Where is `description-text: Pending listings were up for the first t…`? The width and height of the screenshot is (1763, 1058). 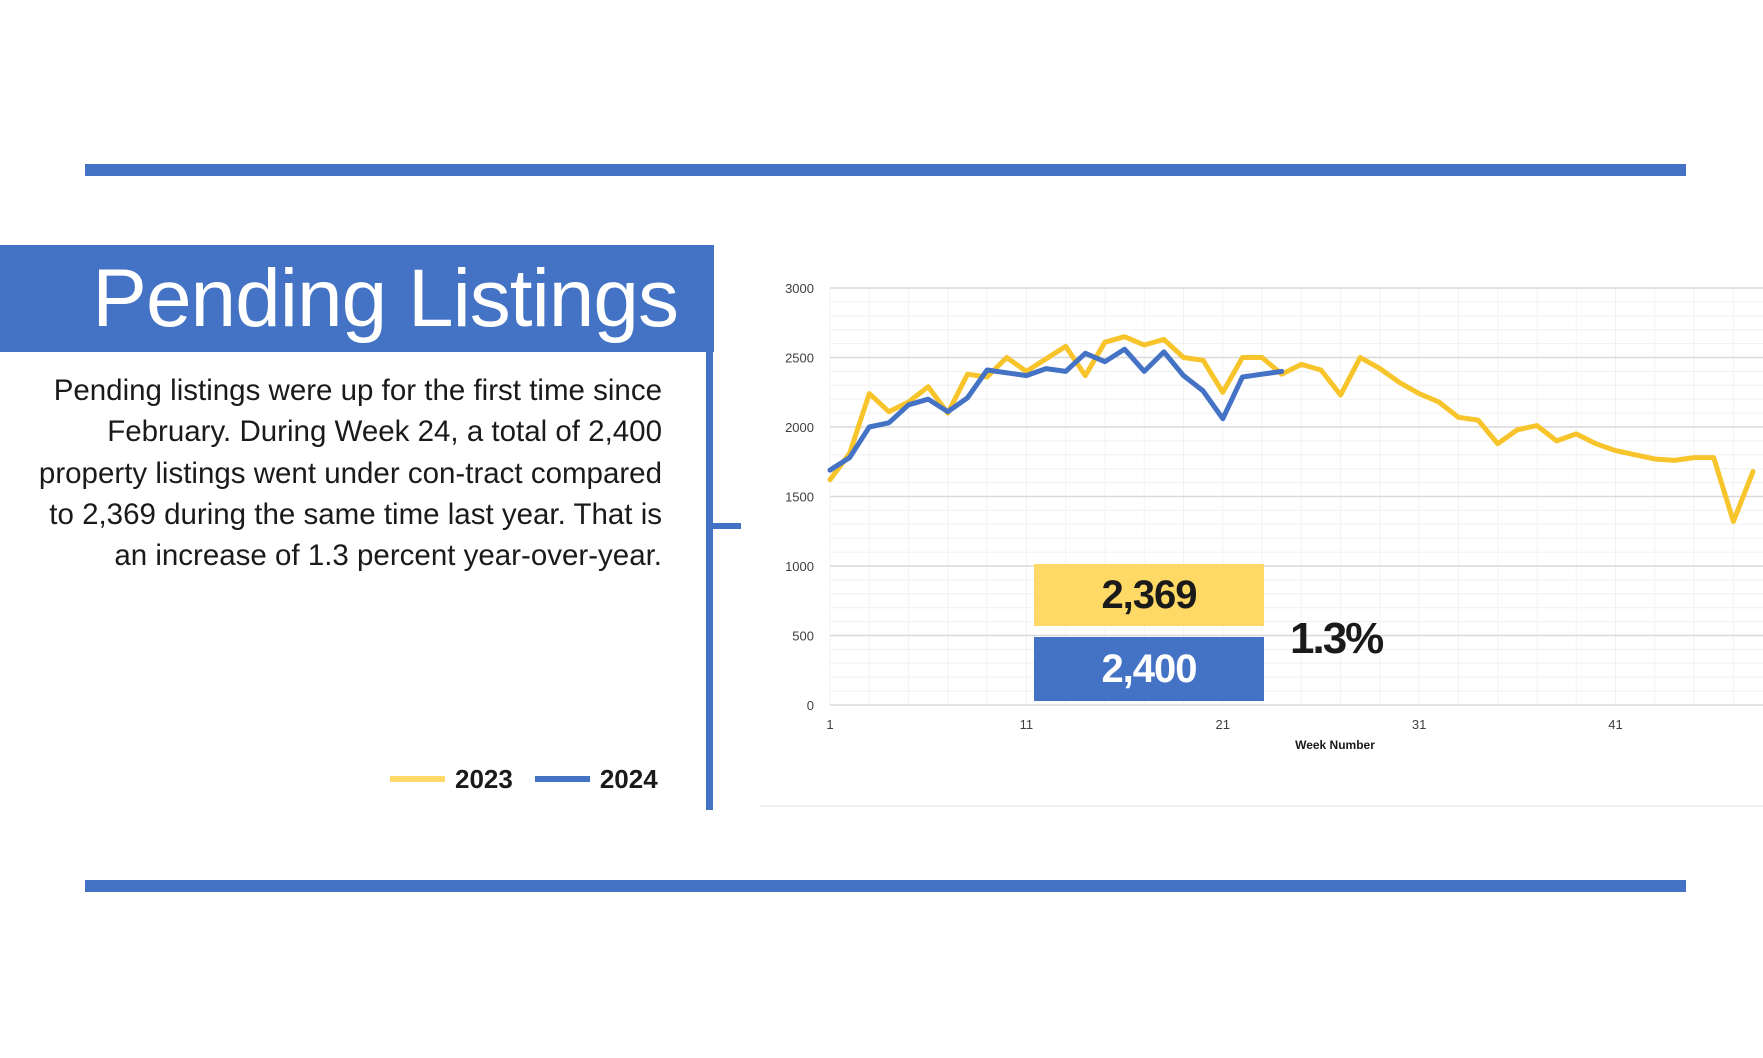 description-text: Pending listings were up for the first t… is located at coordinates (350, 473).